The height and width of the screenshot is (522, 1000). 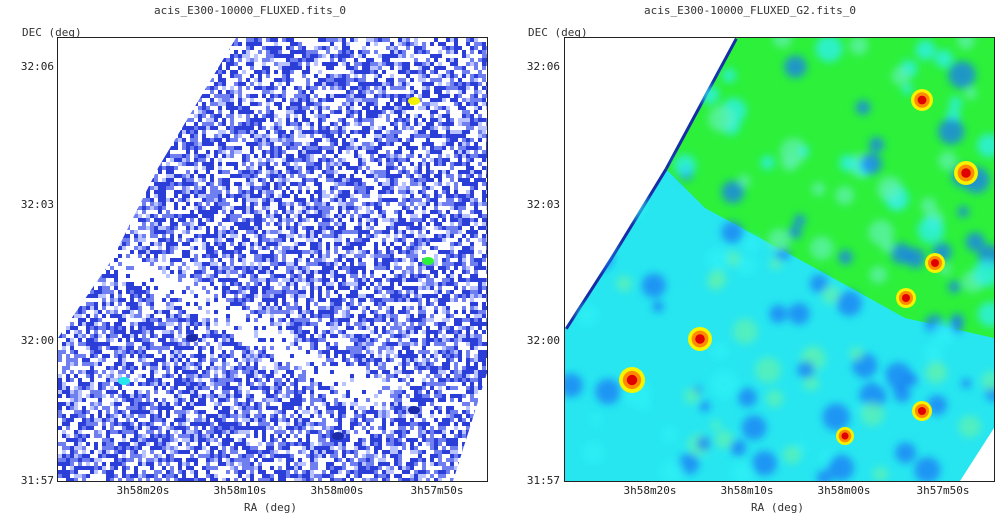 What do you see at coordinates (337, 490) in the screenshot?
I see `left-xtick: 3h58m00s` at bounding box center [337, 490].